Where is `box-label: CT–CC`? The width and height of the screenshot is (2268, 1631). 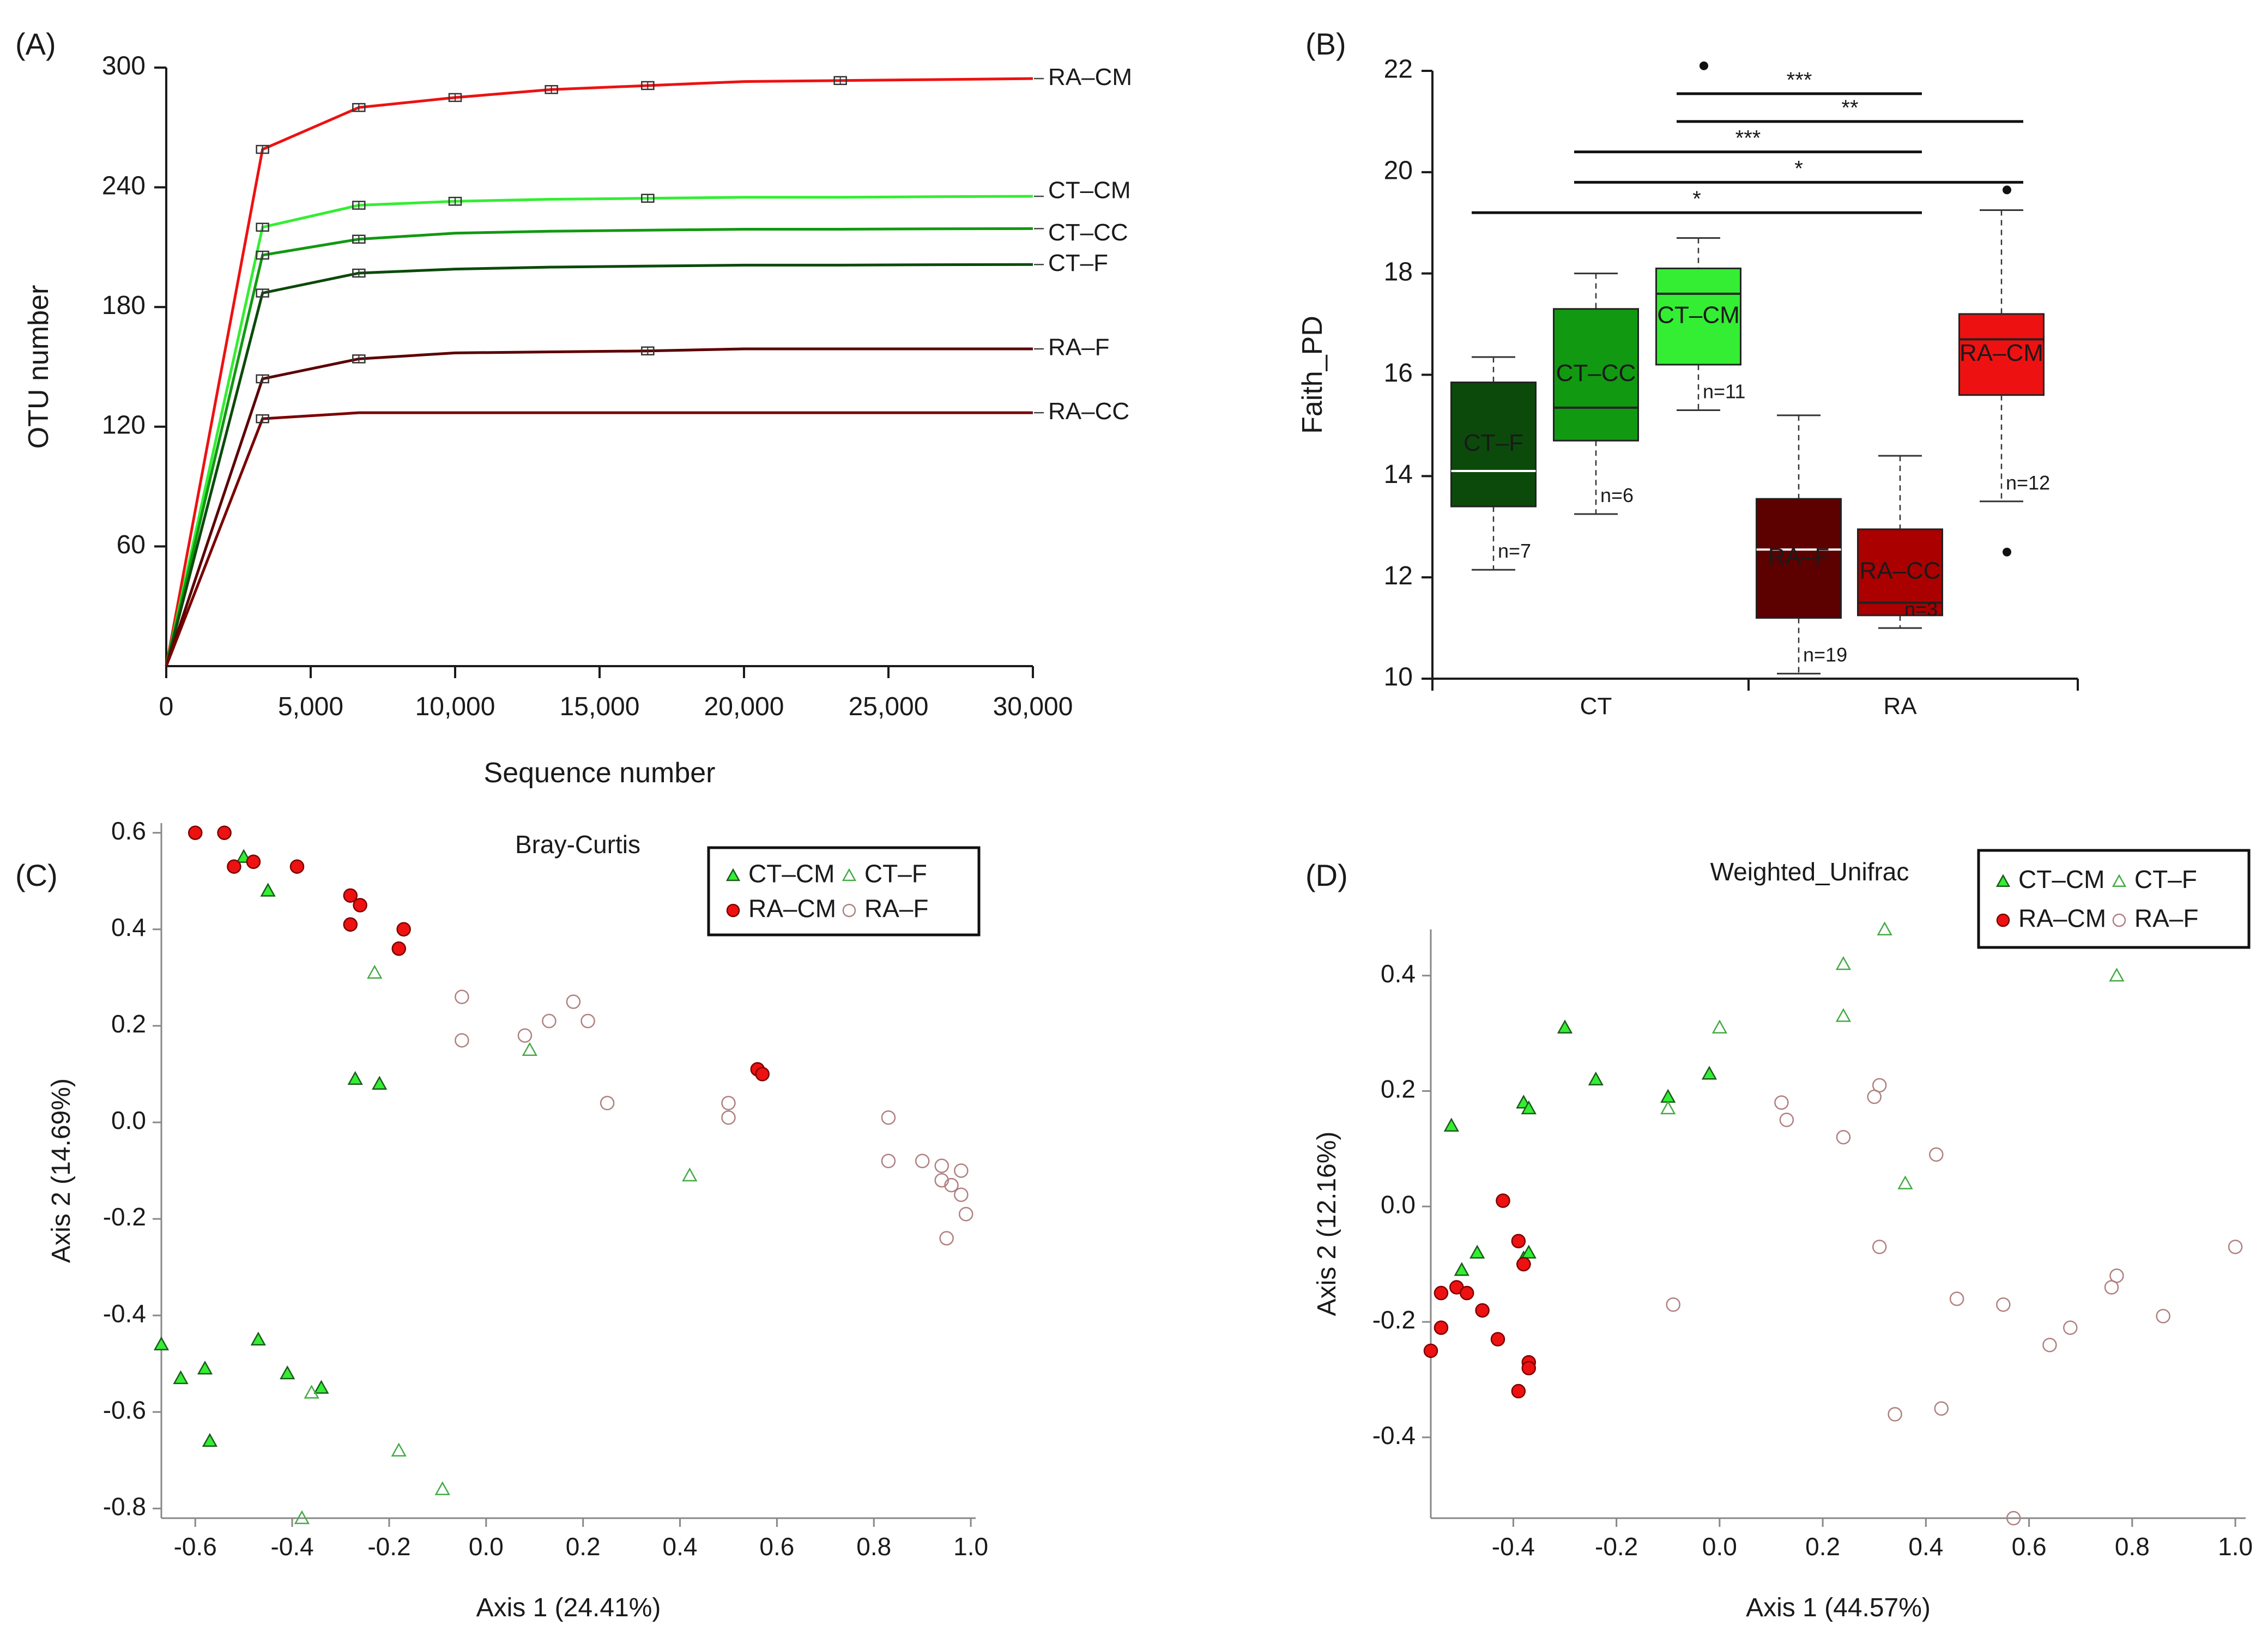
box-label: CT–CC is located at coordinates (1596, 373).